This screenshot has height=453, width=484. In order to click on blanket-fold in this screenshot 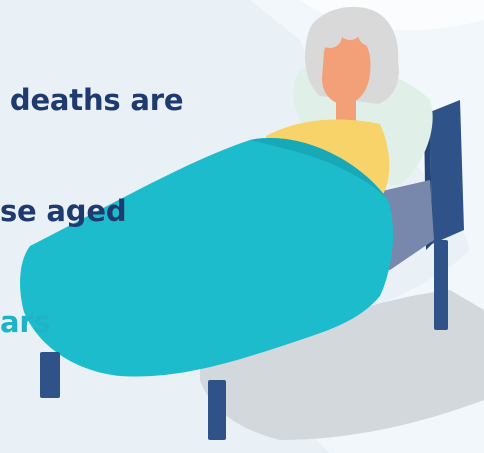, I will do `click(319, 169)`.